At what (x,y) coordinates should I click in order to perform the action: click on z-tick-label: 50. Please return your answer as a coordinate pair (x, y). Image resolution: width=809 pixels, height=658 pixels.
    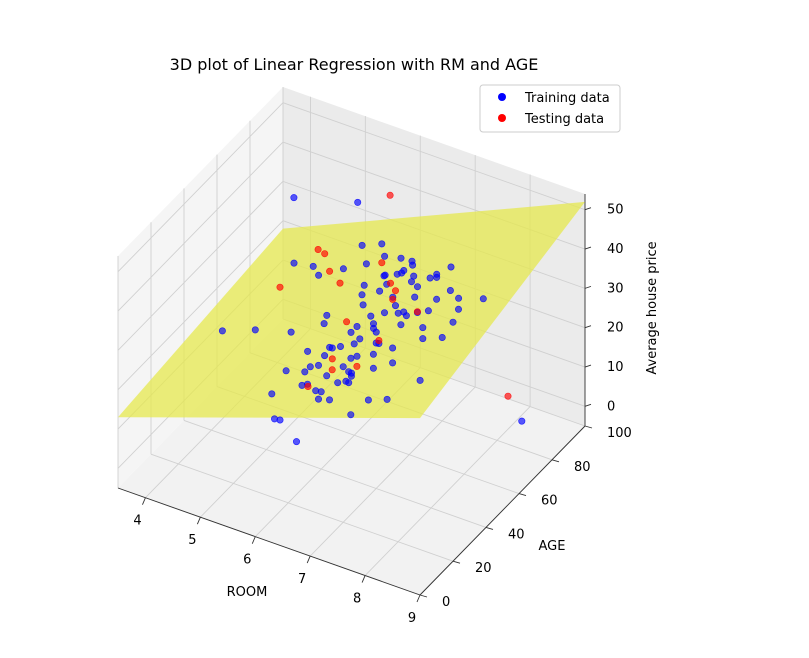
    Looking at the image, I should click on (615, 210).